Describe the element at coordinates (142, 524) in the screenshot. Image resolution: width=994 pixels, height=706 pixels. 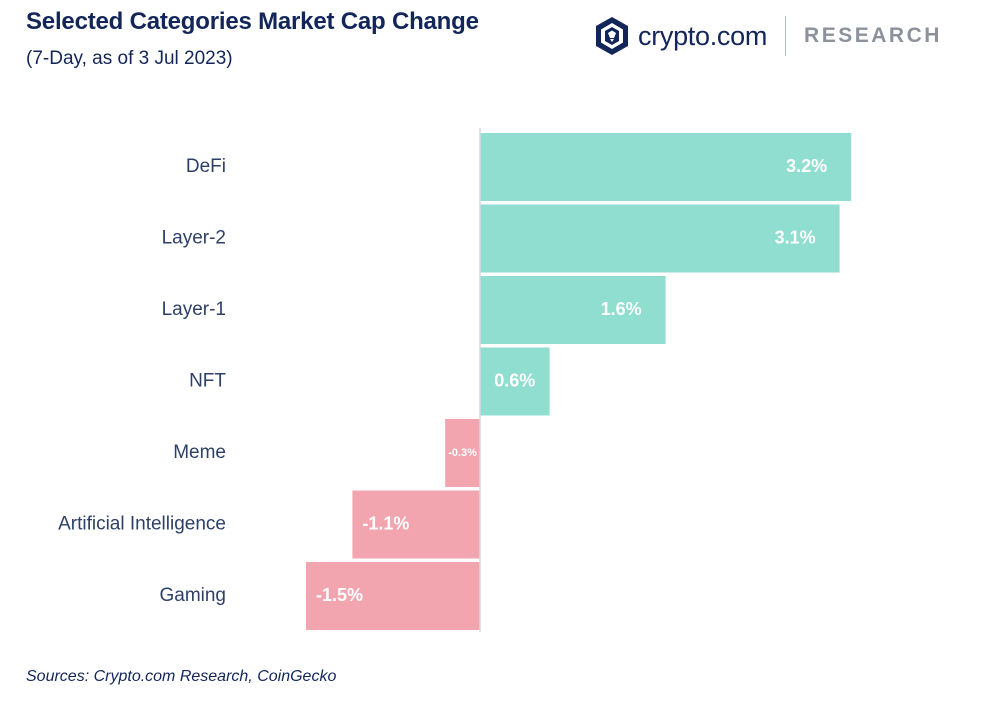
I see `category-label: Artificial Intelligence` at that location.